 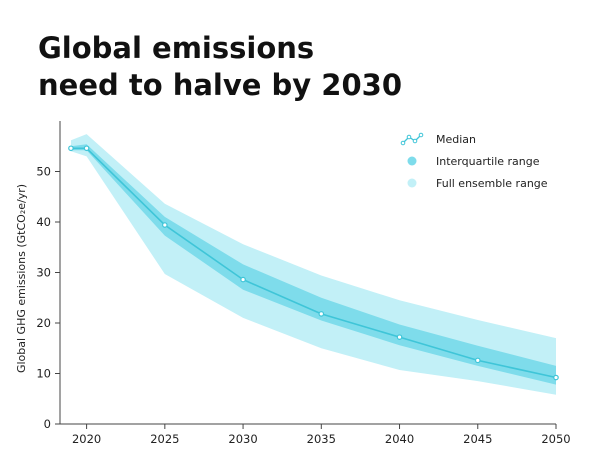 I want to click on legend-interquartile-icon, so click(x=412, y=161).